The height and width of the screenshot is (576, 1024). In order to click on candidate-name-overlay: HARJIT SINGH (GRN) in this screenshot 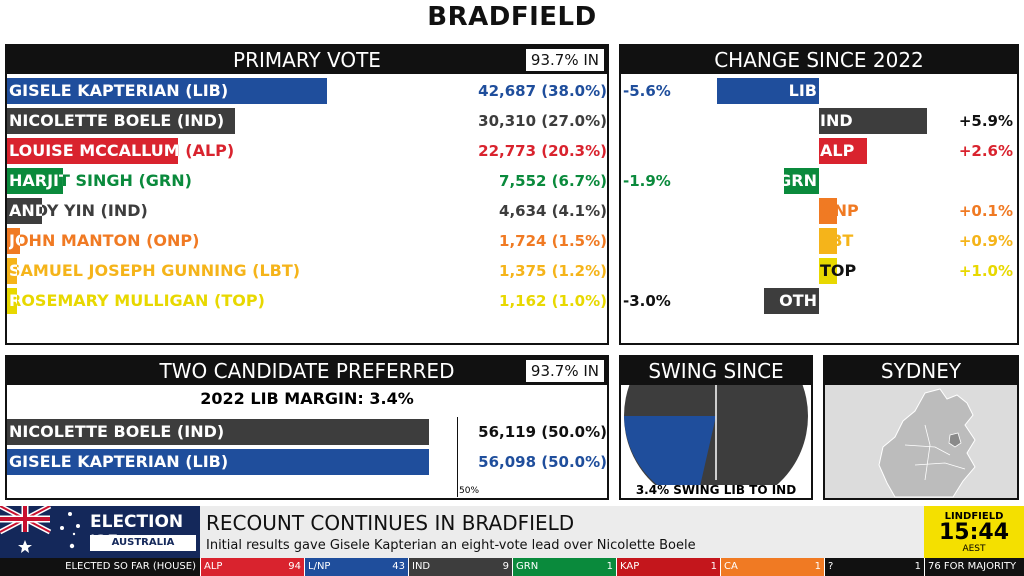, I will do `click(36, 180)`.